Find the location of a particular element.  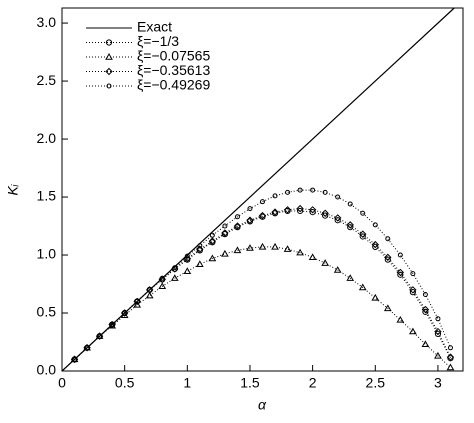

y-tick-label: 0.0 is located at coordinates (47, 370).